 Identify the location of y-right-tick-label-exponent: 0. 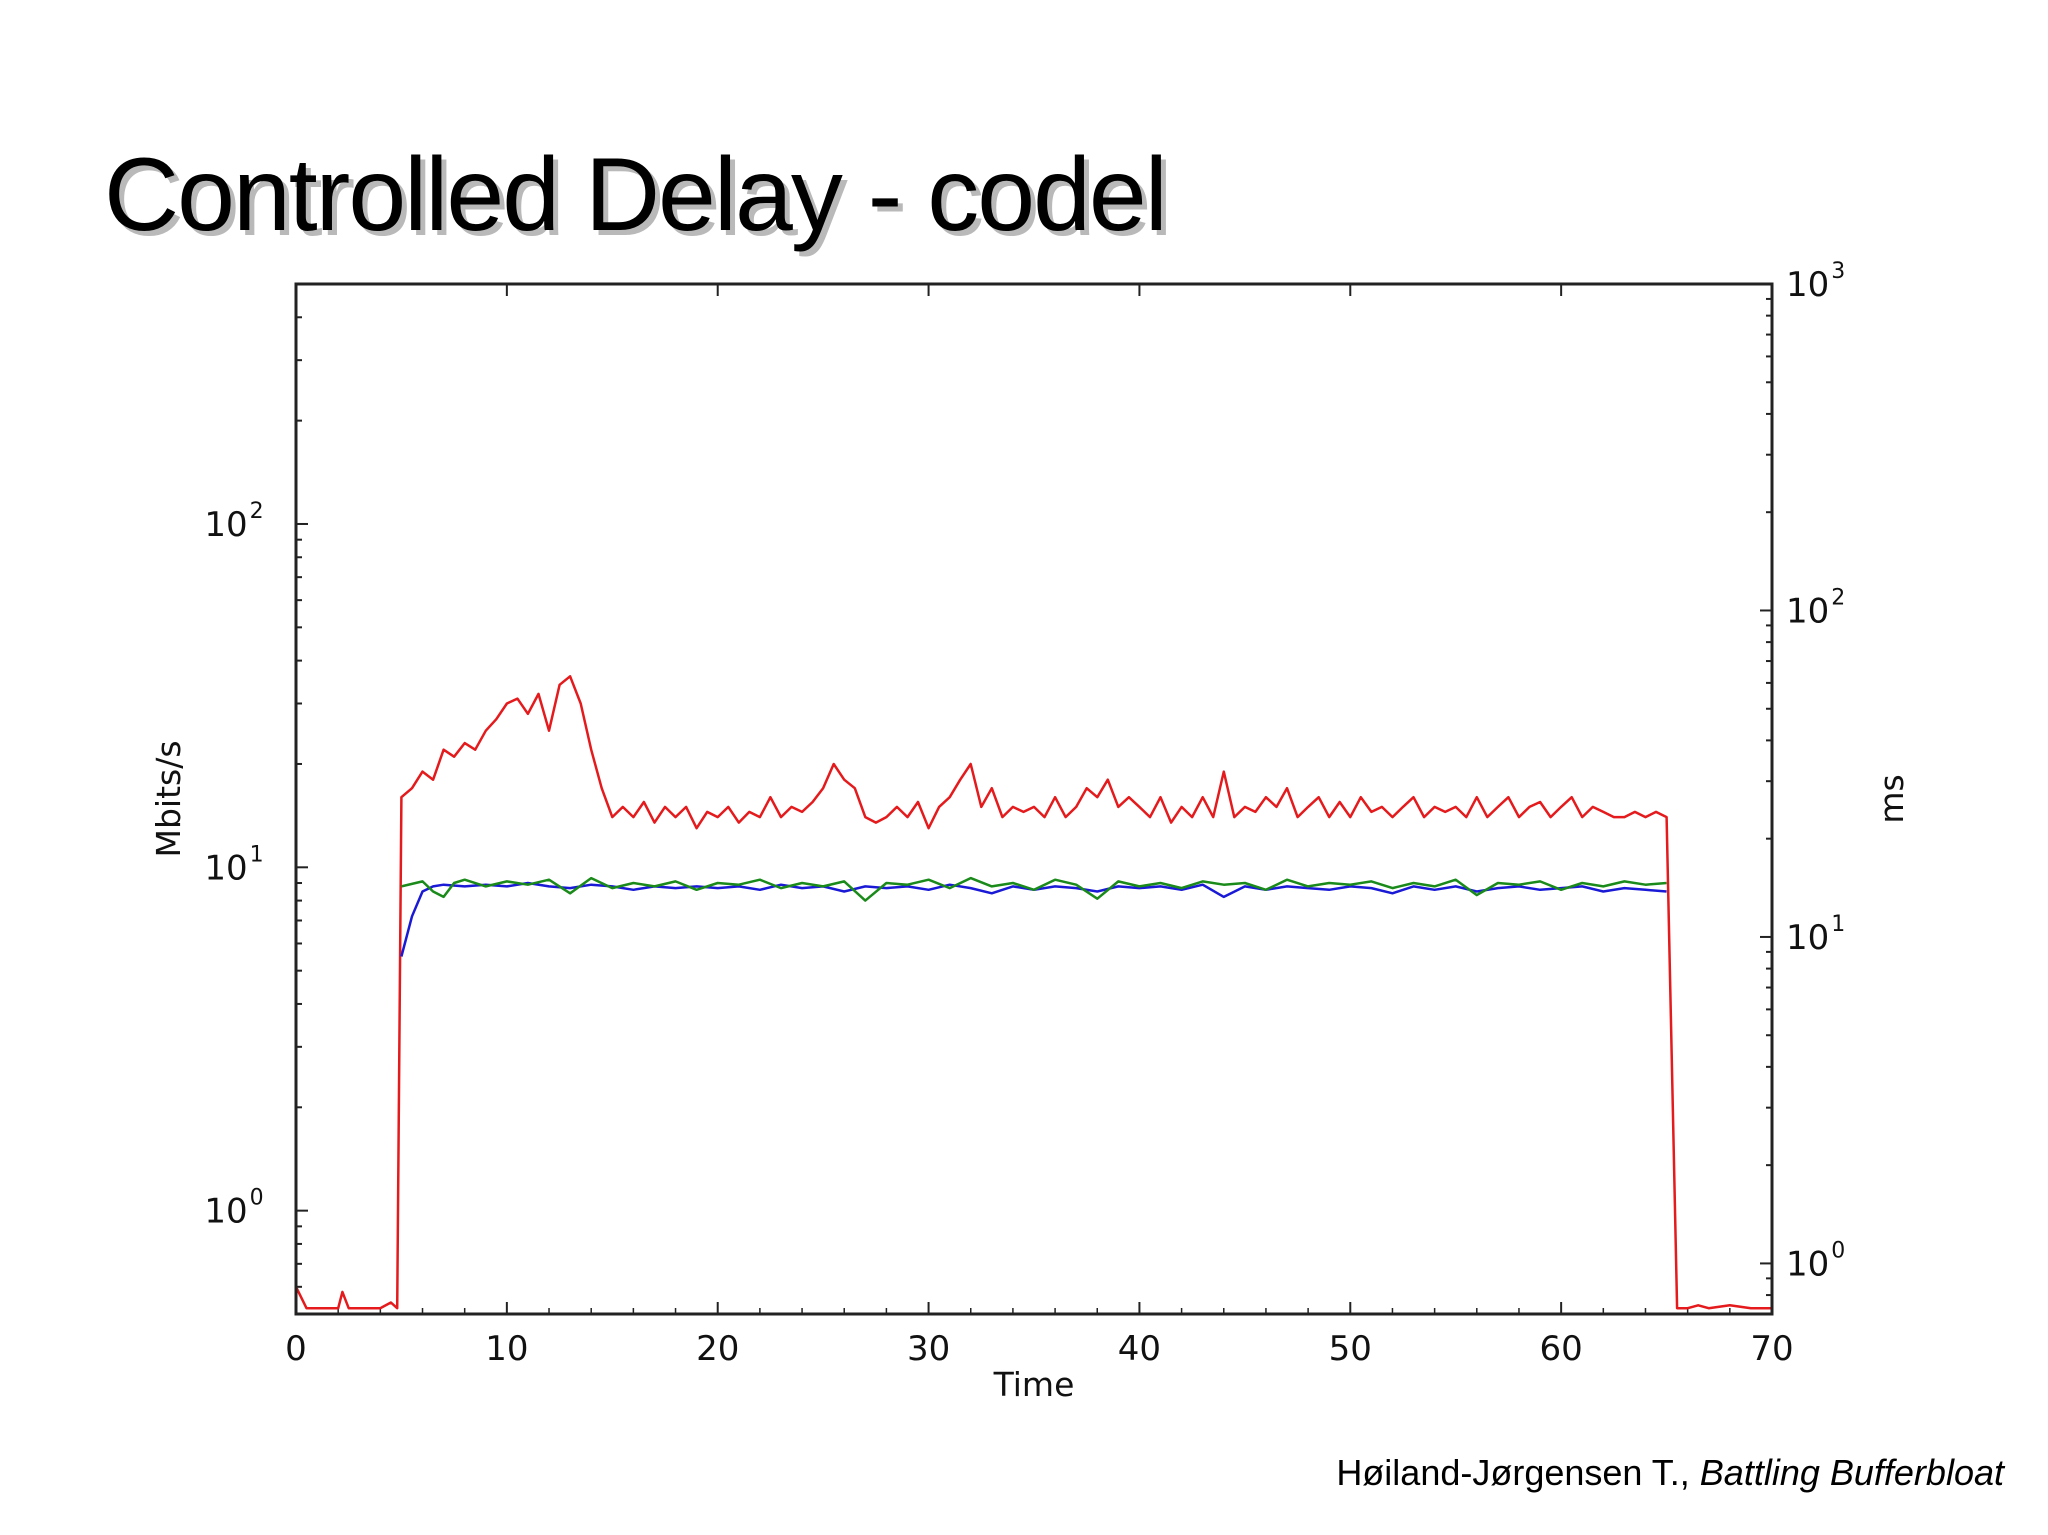
(1838, 1250).